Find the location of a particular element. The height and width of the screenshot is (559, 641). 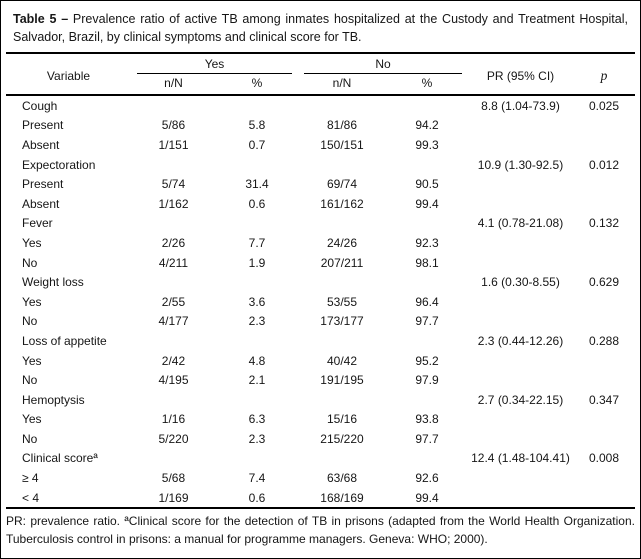

cell-yes-nn: 5/86 is located at coordinates (173, 125).